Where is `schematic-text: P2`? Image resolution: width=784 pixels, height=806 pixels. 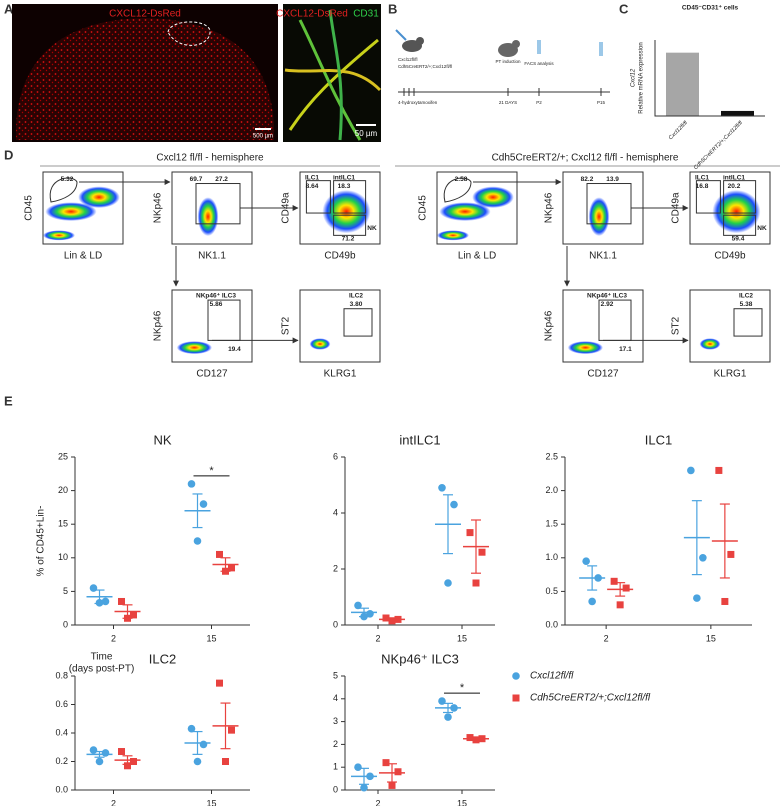
schematic-text: P2 is located at coordinates (539, 102).